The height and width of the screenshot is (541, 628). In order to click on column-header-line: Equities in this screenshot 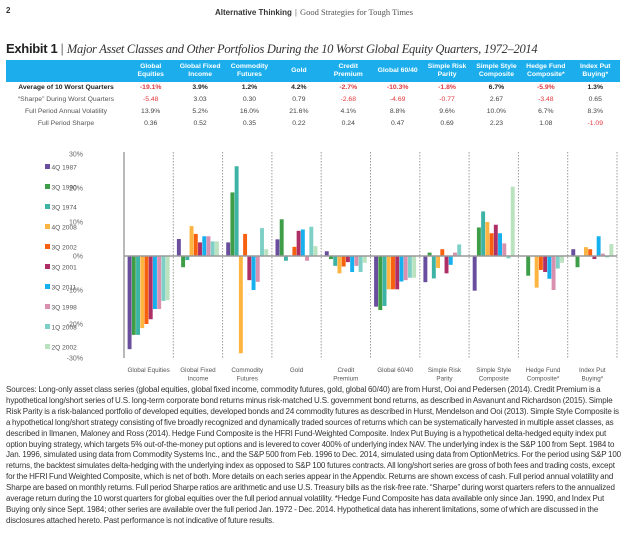, I will do `click(150, 74)`.